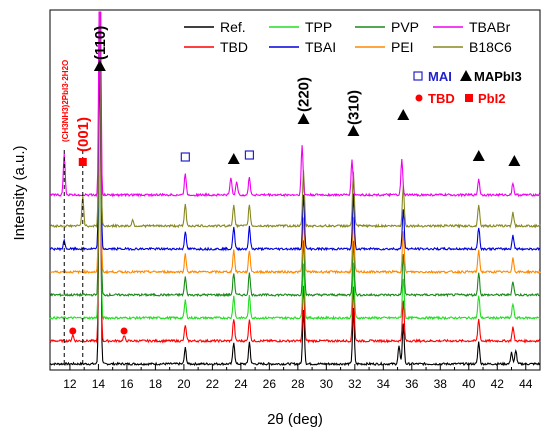 The width and height of the screenshot is (550, 435). What do you see at coordinates (491, 98) in the screenshot?
I see `legend-pbi2-label: PbI2` at bounding box center [491, 98].